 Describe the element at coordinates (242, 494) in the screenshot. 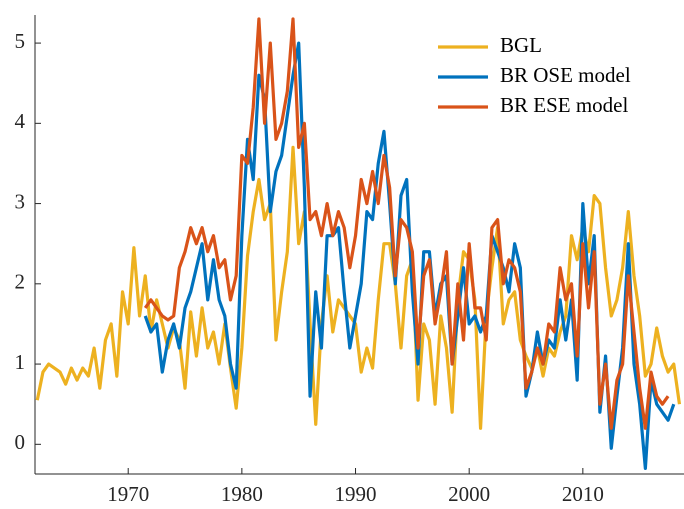

I see `x-tick-label: 1980` at that location.